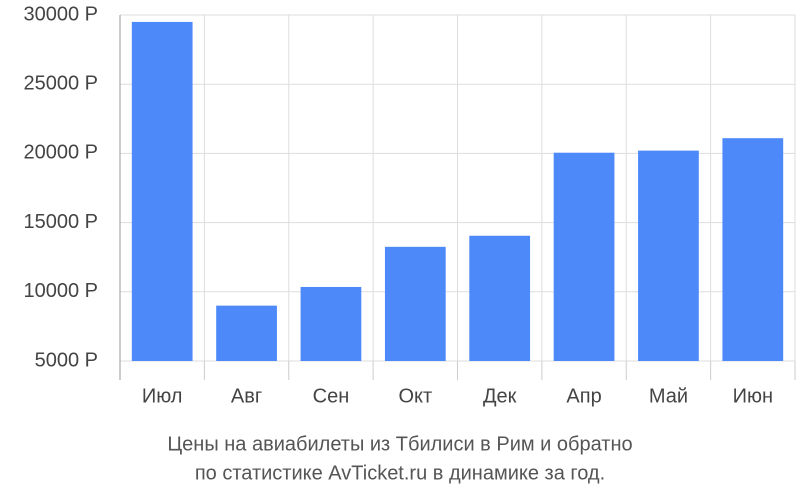 This screenshot has height=500, width=800. I want to click on x-tick-label: Июл, so click(162, 396).